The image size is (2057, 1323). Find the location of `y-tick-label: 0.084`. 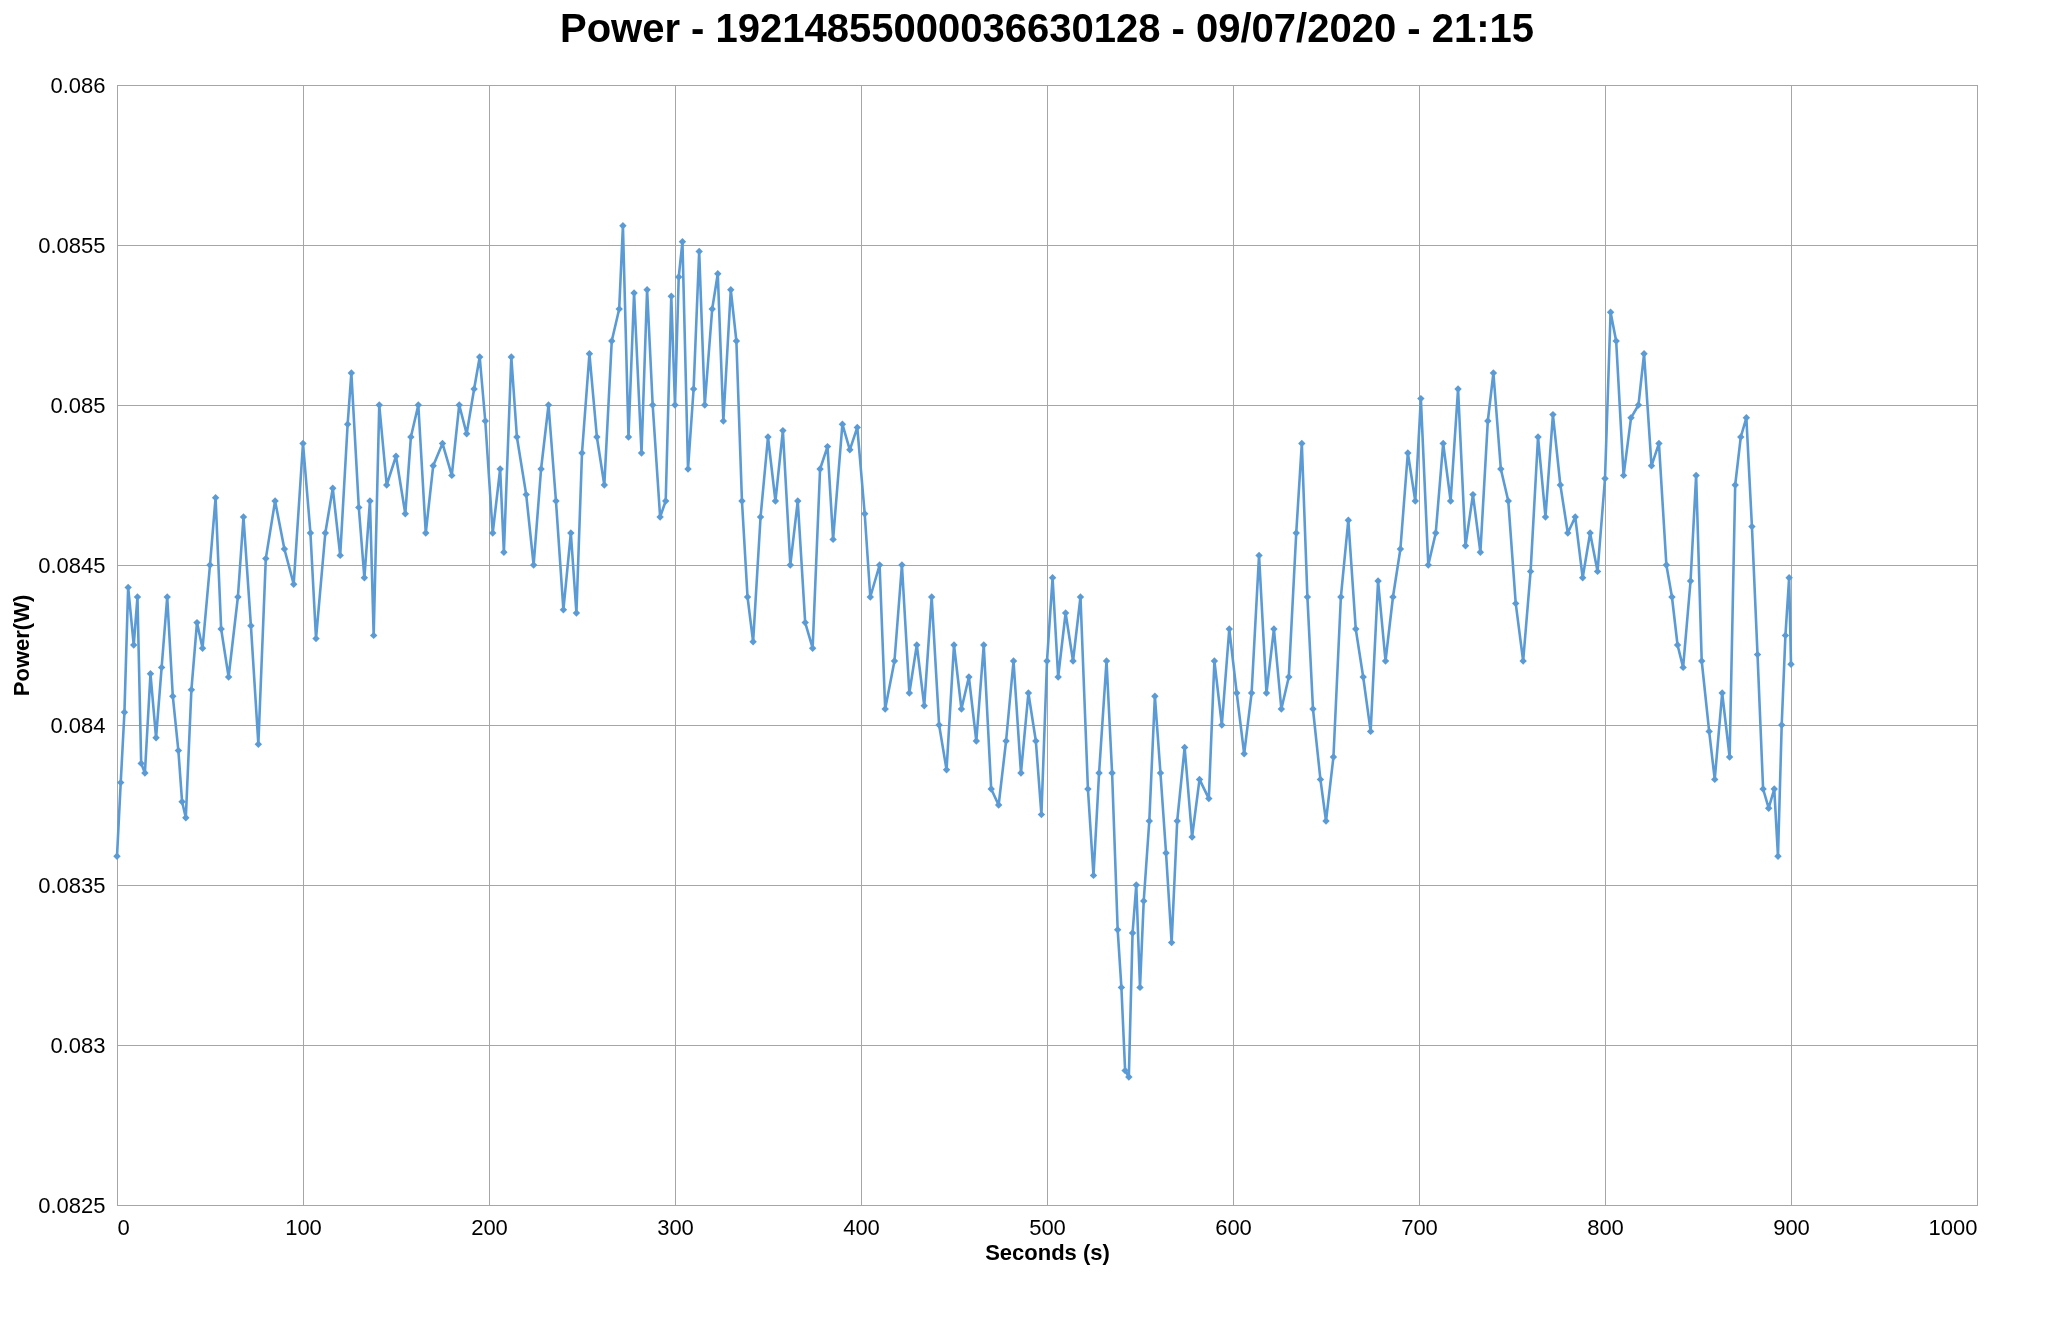

y-tick-label: 0.084 is located at coordinates (78, 725).